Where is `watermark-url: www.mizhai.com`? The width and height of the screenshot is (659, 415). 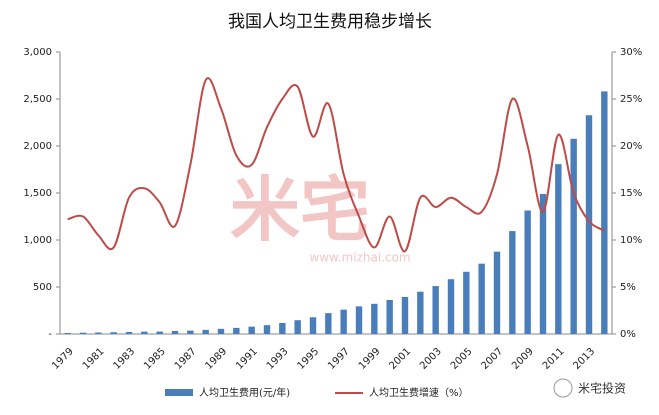
watermark-url: www.mizhai.com is located at coordinates (359, 258).